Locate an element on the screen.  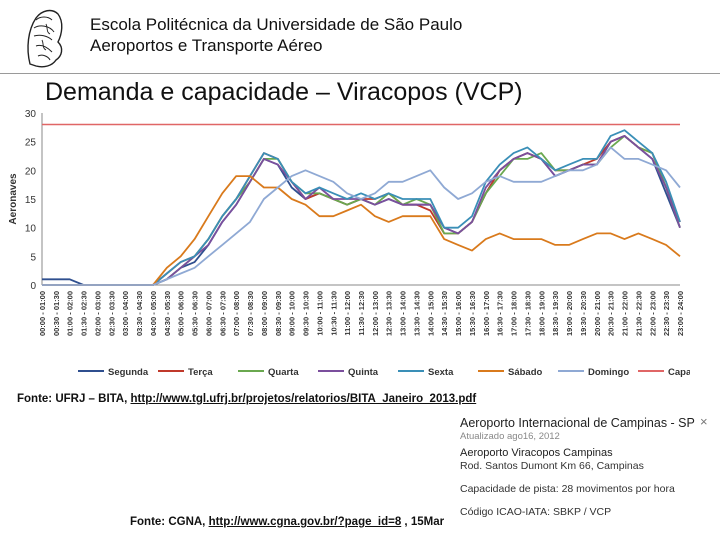
x-tick-label: 18:30 - 19:30 is located at coordinates (555, 313).